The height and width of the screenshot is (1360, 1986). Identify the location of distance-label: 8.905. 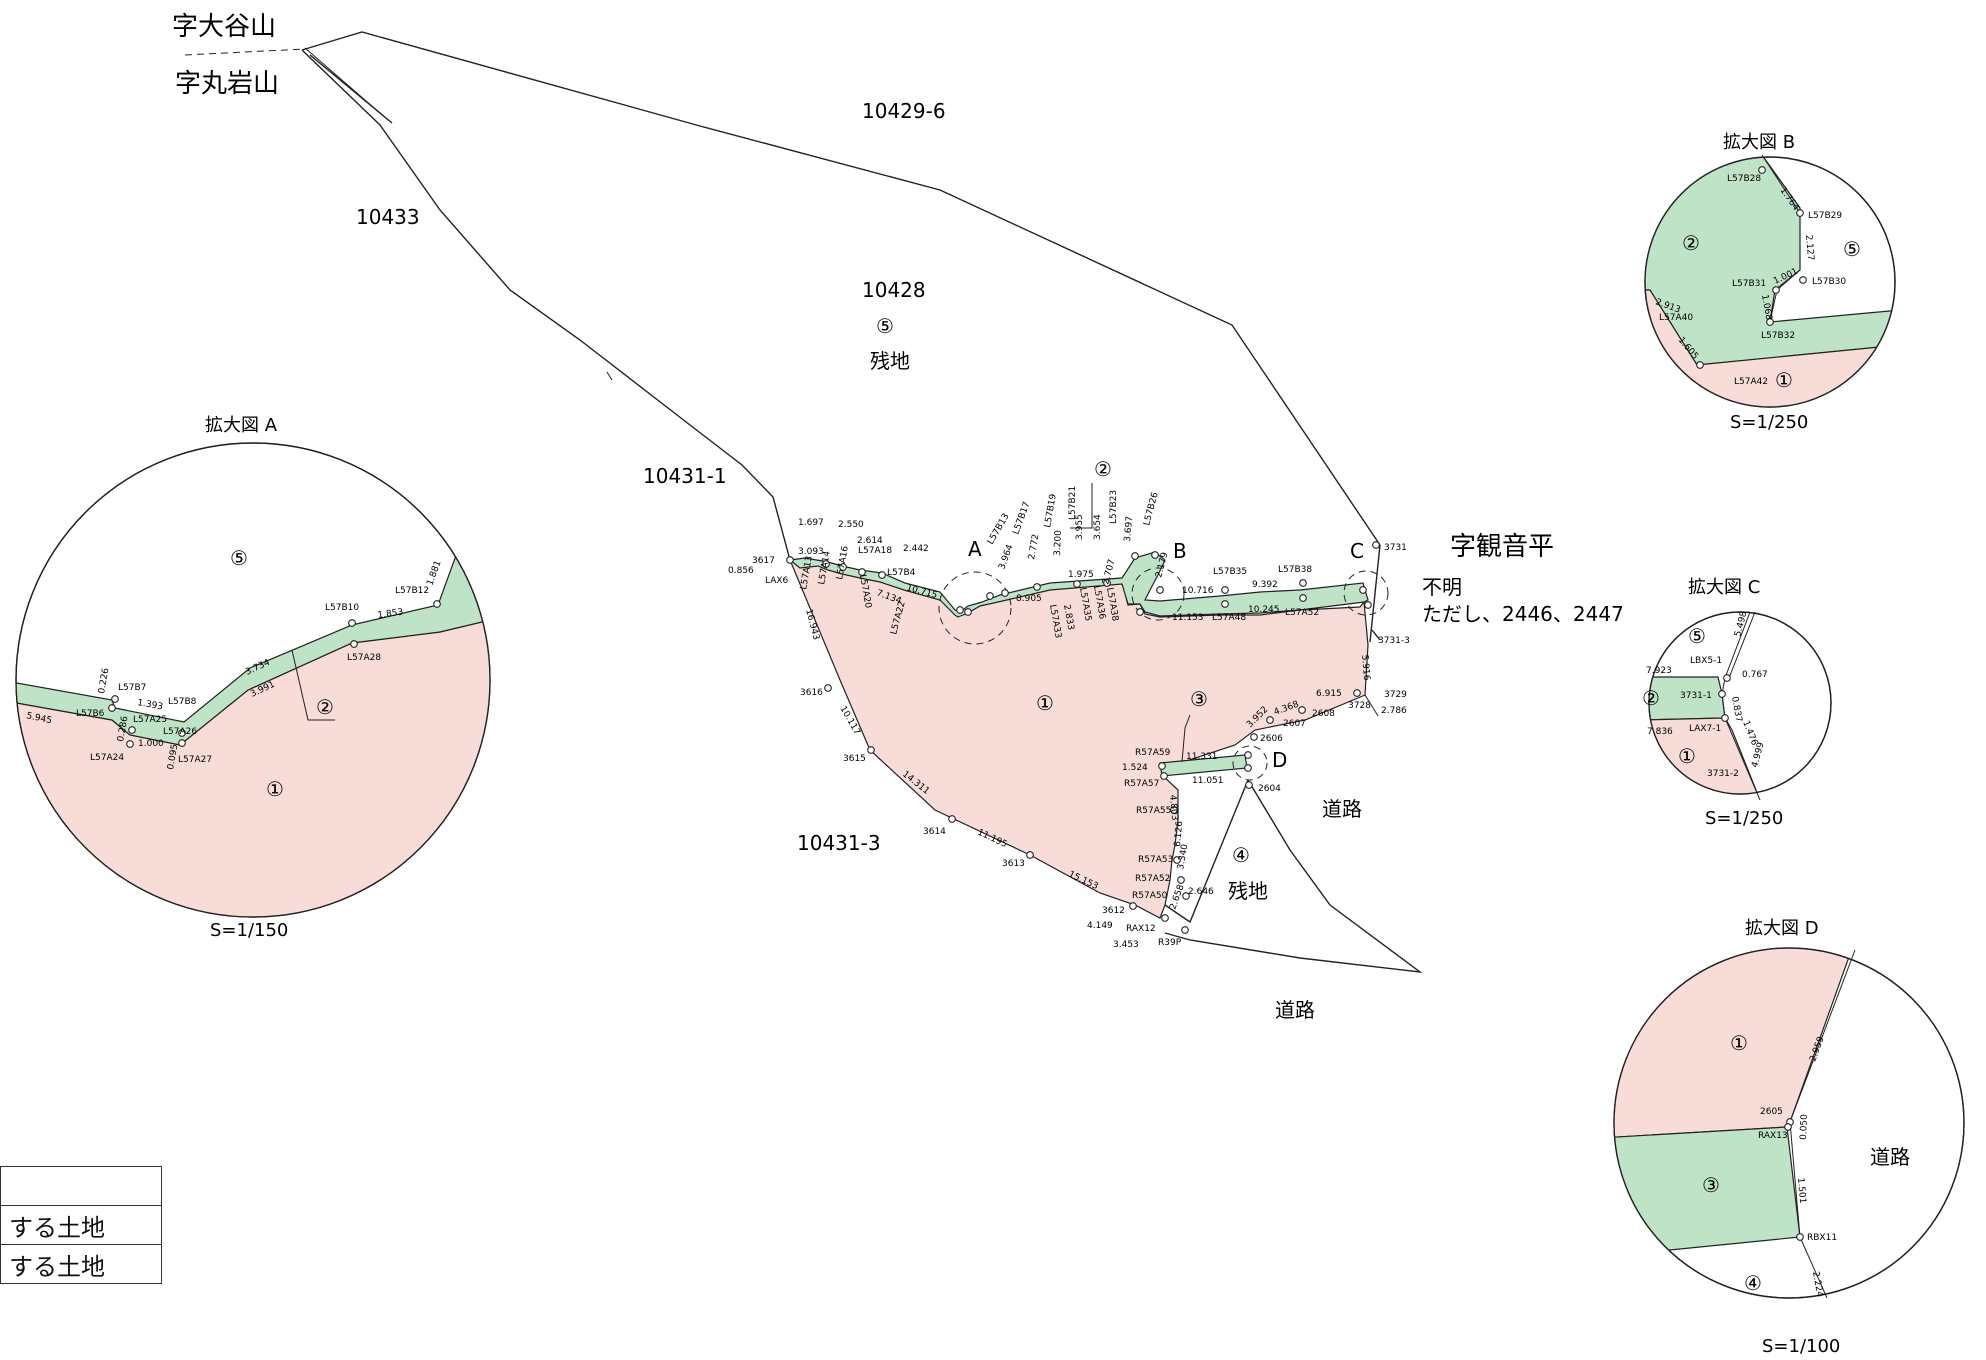
(1029, 599).